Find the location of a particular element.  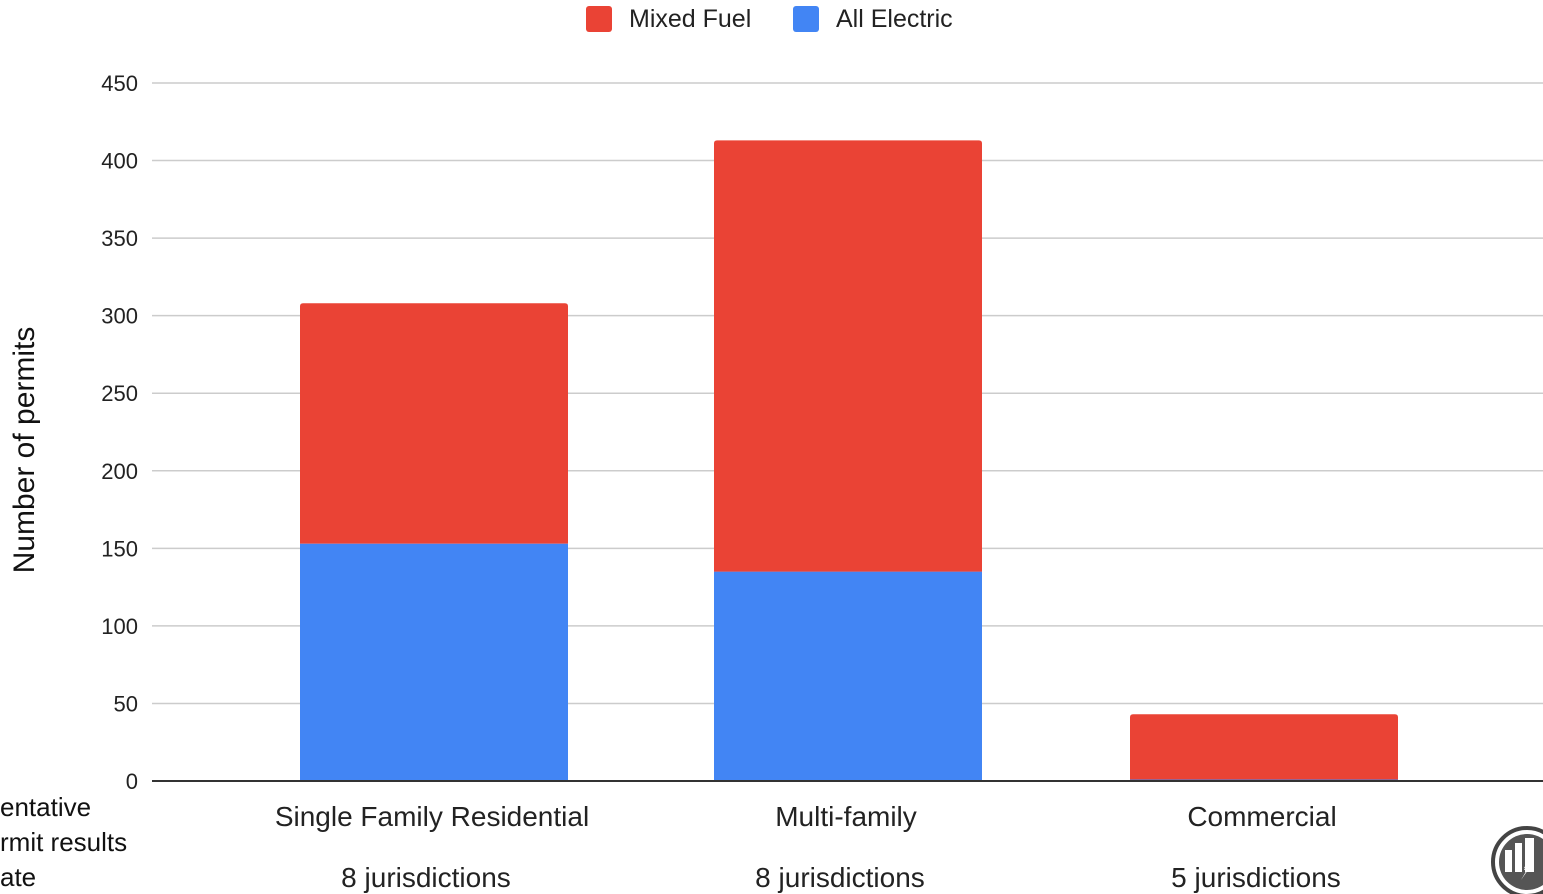

building-lightning-logo-icon is located at coordinates (1517, 860).